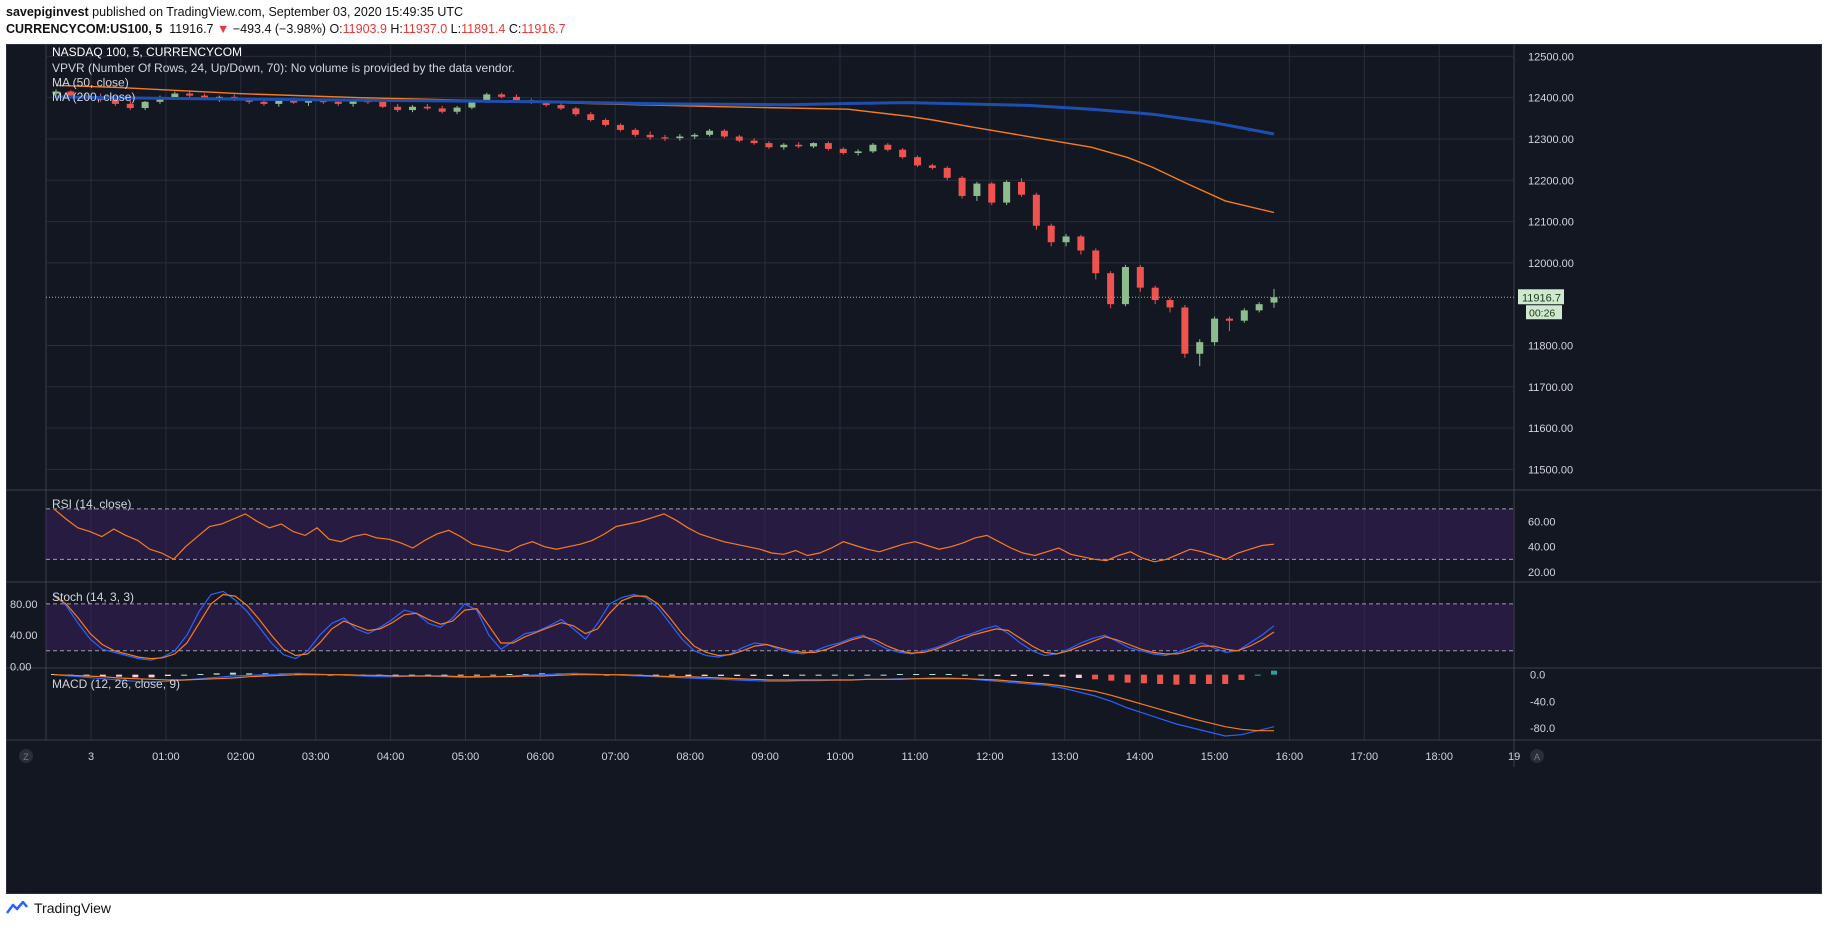 The height and width of the screenshot is (930, 1828). Describe the element at coordinates (93, 97) in the screenshot. I see `indicator-legend: MA (200, close)` at that location.